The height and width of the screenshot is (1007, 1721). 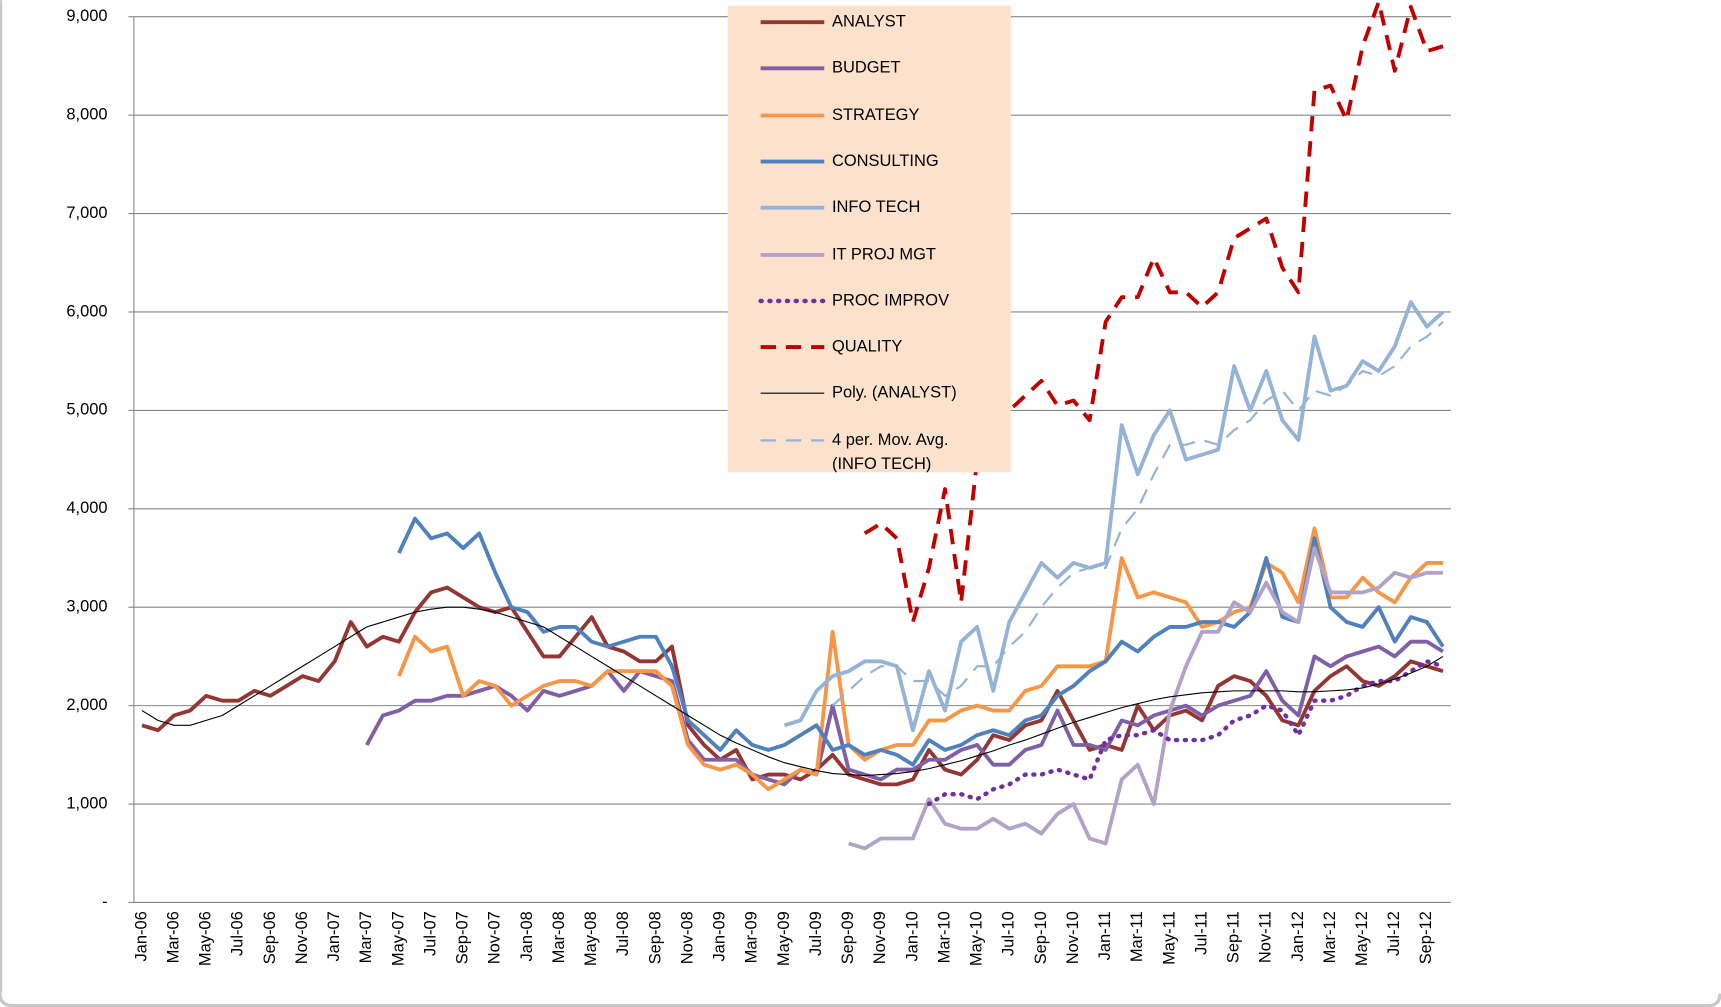 I want to click on x-tick-label: Mar-12, so click(x=1330, y=937).